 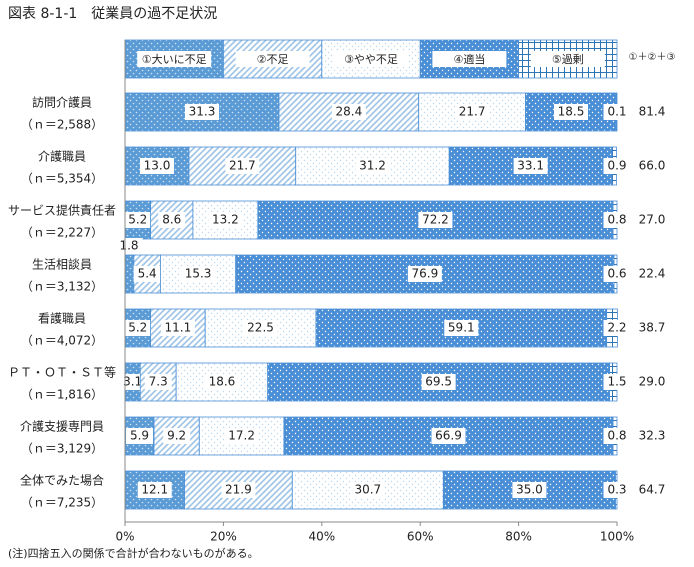 I want to click on value-label: 30.7, so click(x=367, y=490).